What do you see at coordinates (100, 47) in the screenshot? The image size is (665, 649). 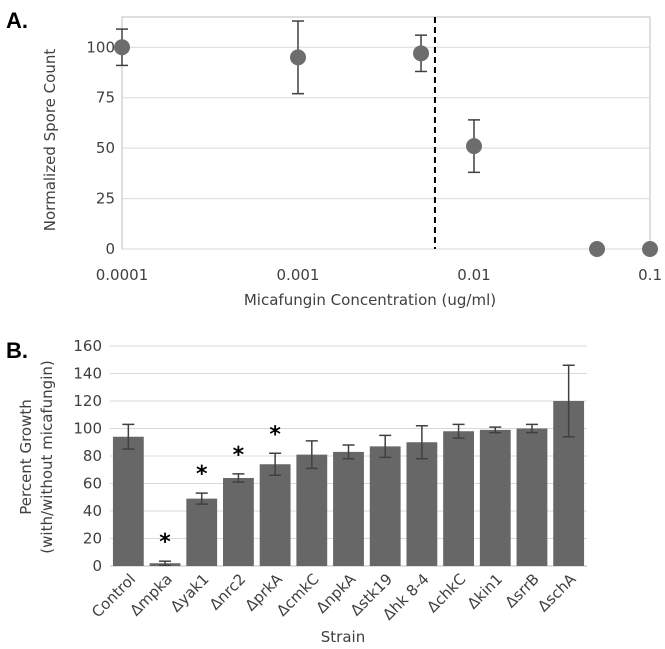 I see `chart-a-y-tick-label: 100` at bounding box center [100, 47].